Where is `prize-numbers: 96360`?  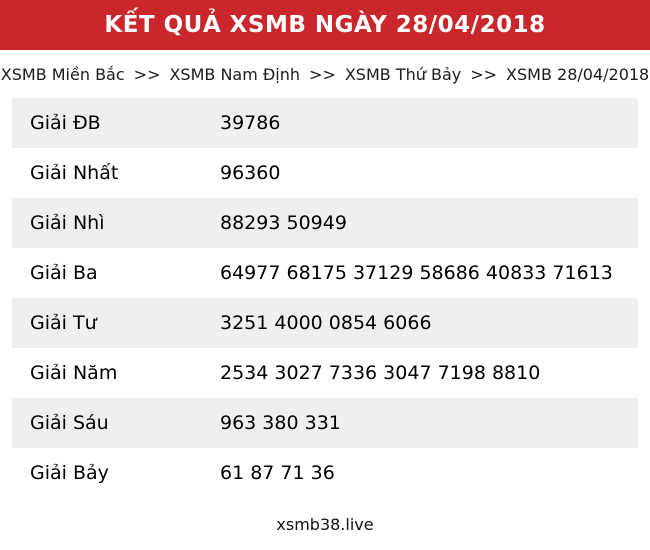
prize-numbers: 96360 is located at coordinates (250, 173).